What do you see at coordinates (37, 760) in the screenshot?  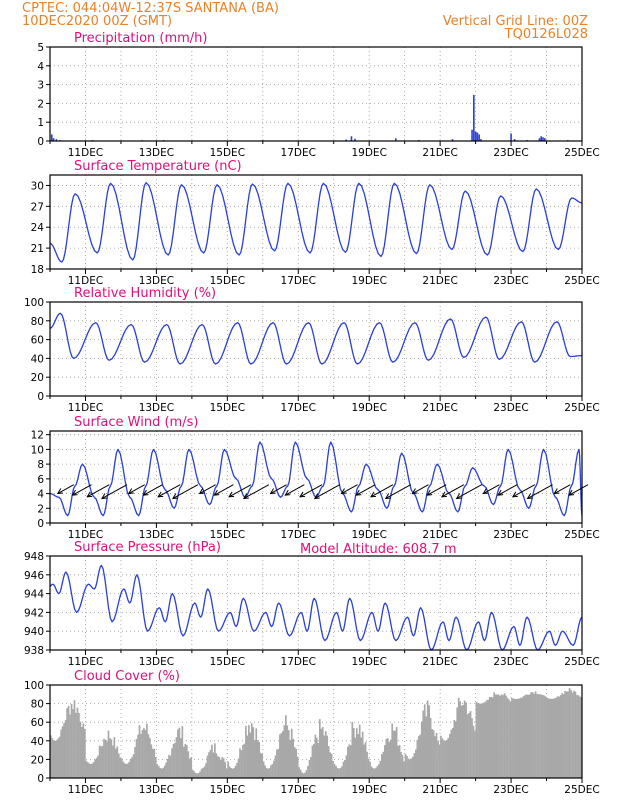 I see `y-tick-label: 20` at bounding box center [37, 760].